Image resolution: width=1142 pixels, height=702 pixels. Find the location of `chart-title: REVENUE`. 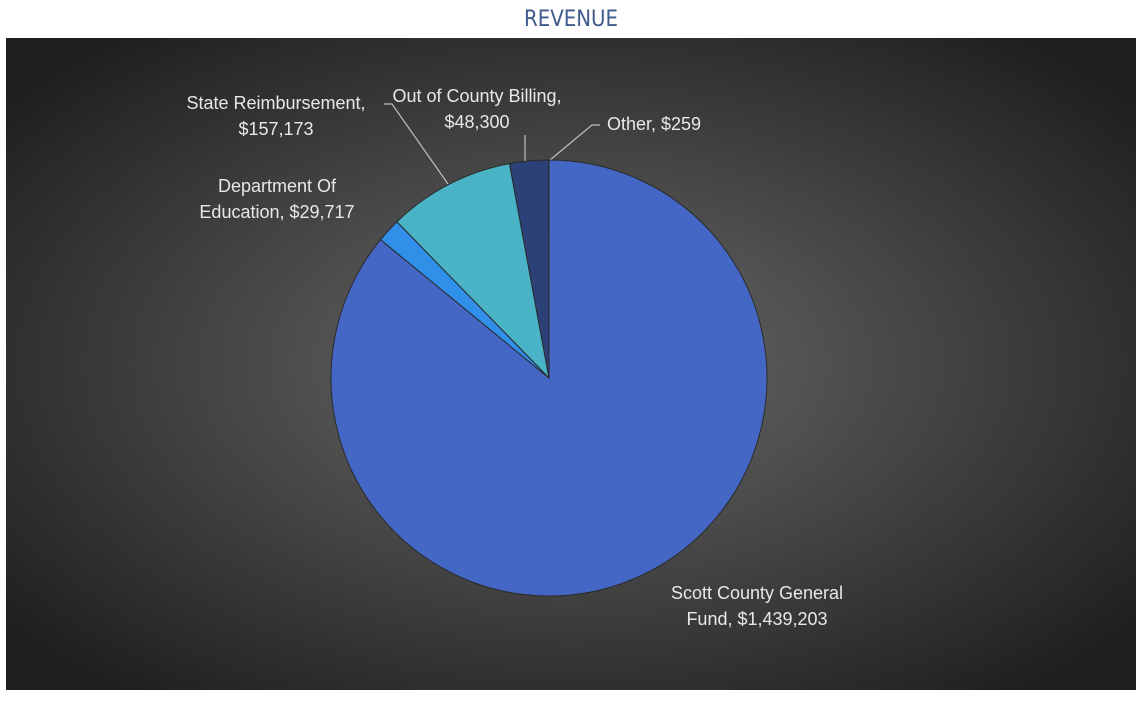

chart-title: REVENUE is located at coordinates (571, 19).